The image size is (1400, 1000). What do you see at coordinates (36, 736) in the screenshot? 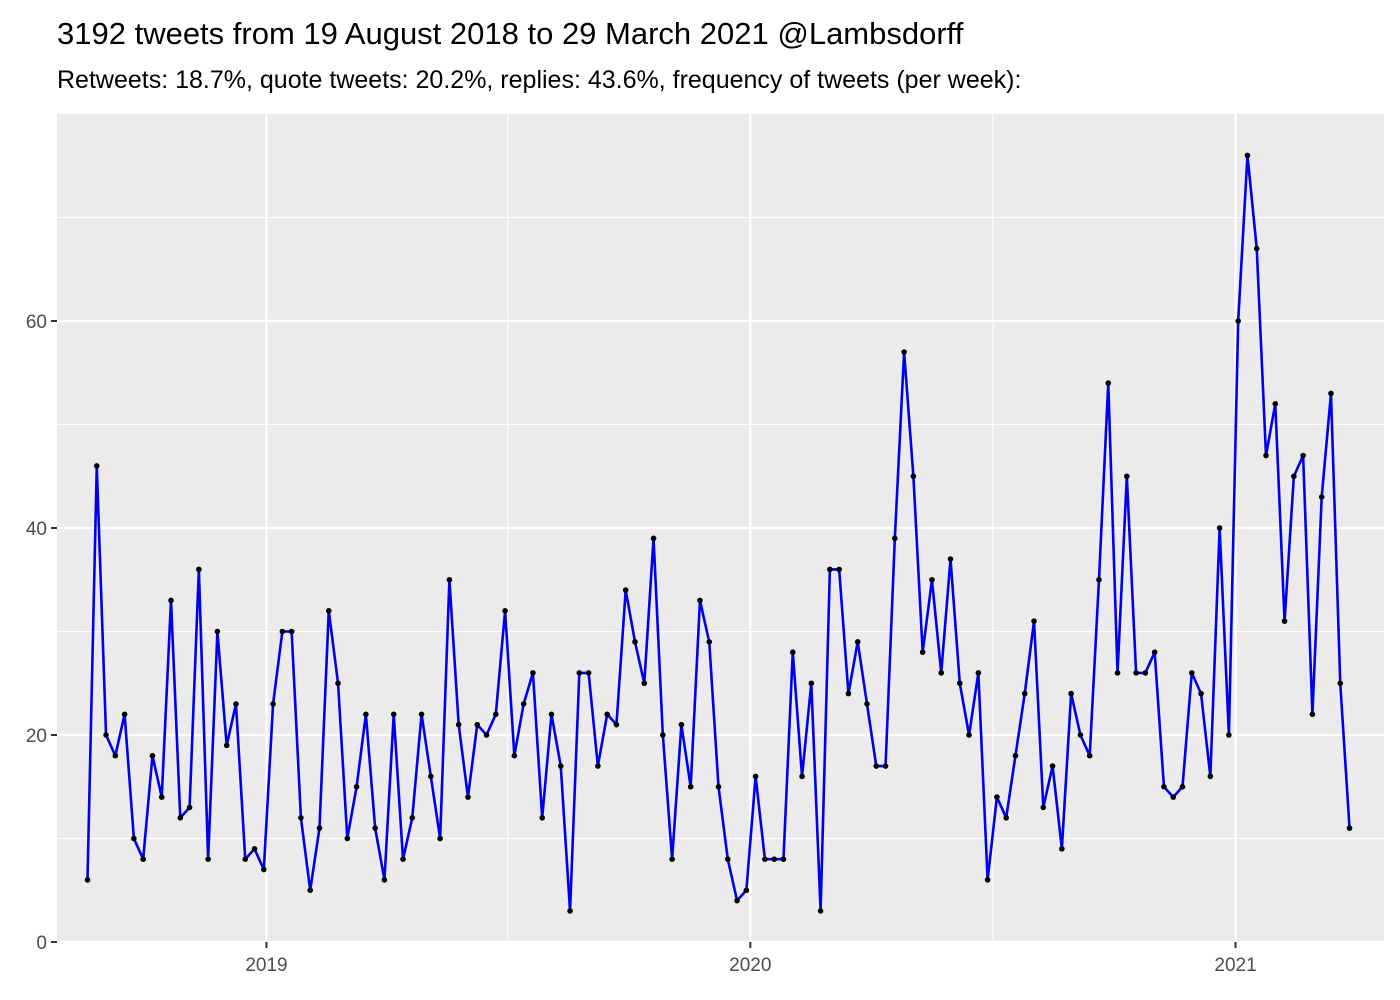
I see `y-tick-label: 20` at bounding box center [36, 736].